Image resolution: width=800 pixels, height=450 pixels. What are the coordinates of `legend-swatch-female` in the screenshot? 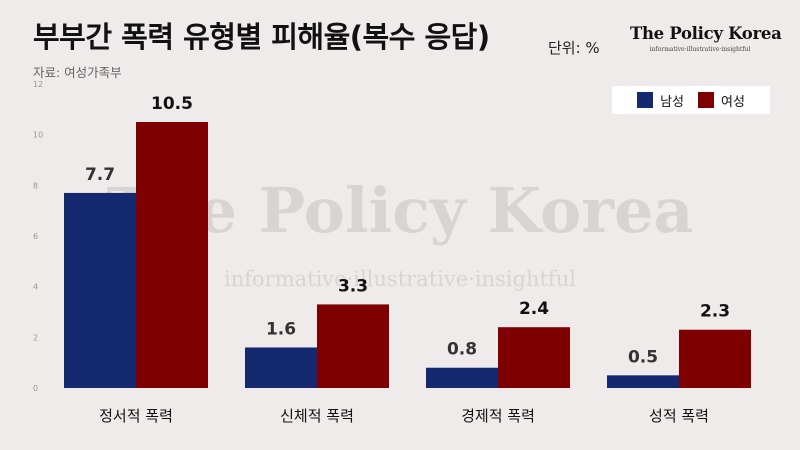 It's located at (706, 100).